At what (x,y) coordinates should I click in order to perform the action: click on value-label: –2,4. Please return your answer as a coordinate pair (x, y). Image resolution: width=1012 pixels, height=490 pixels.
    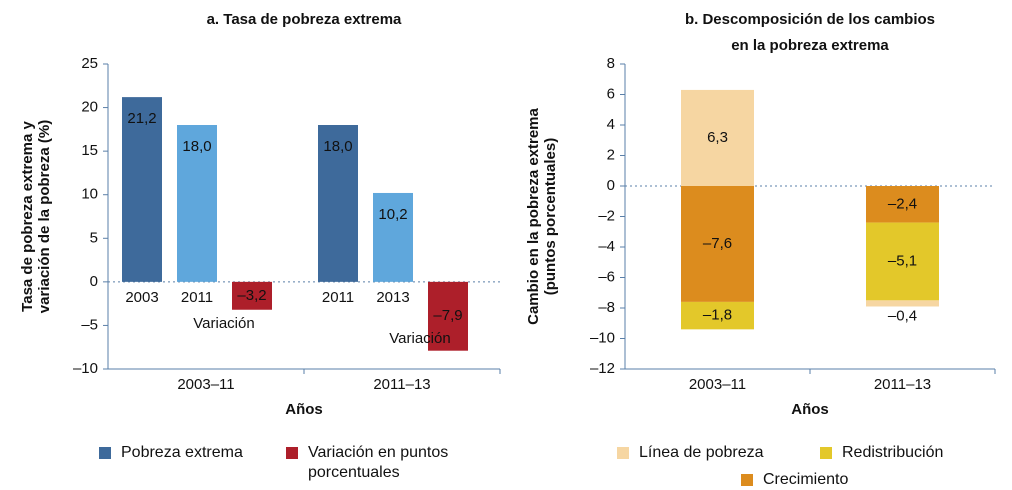
    Looking at the image, I should click on (902, 203).